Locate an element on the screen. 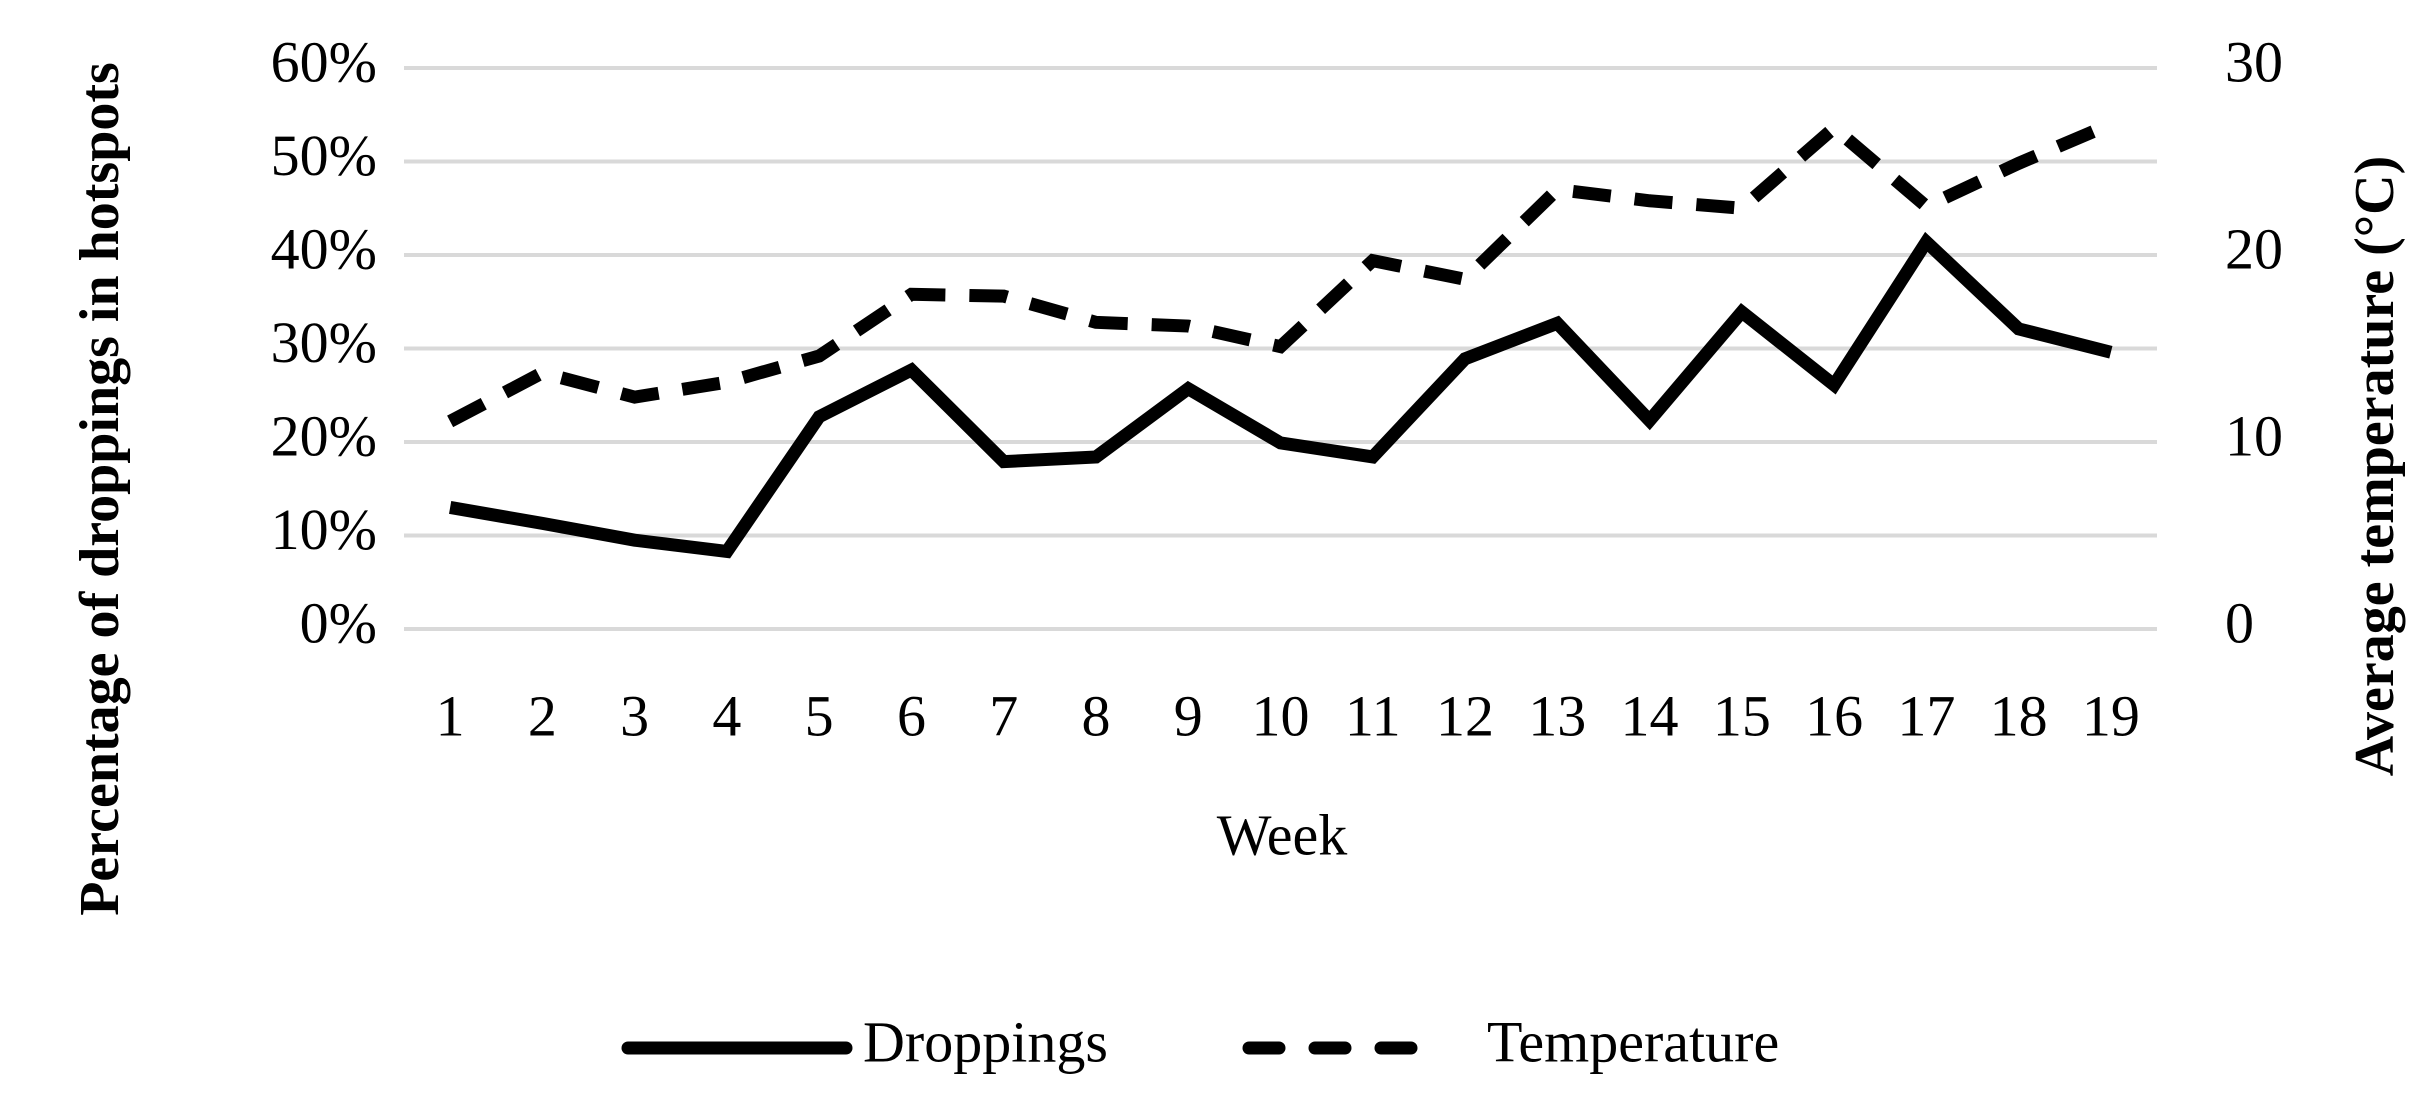 This screenshot has width=2421, height=1098. y-tick-label: 0% is located at coordinates (338, 622).